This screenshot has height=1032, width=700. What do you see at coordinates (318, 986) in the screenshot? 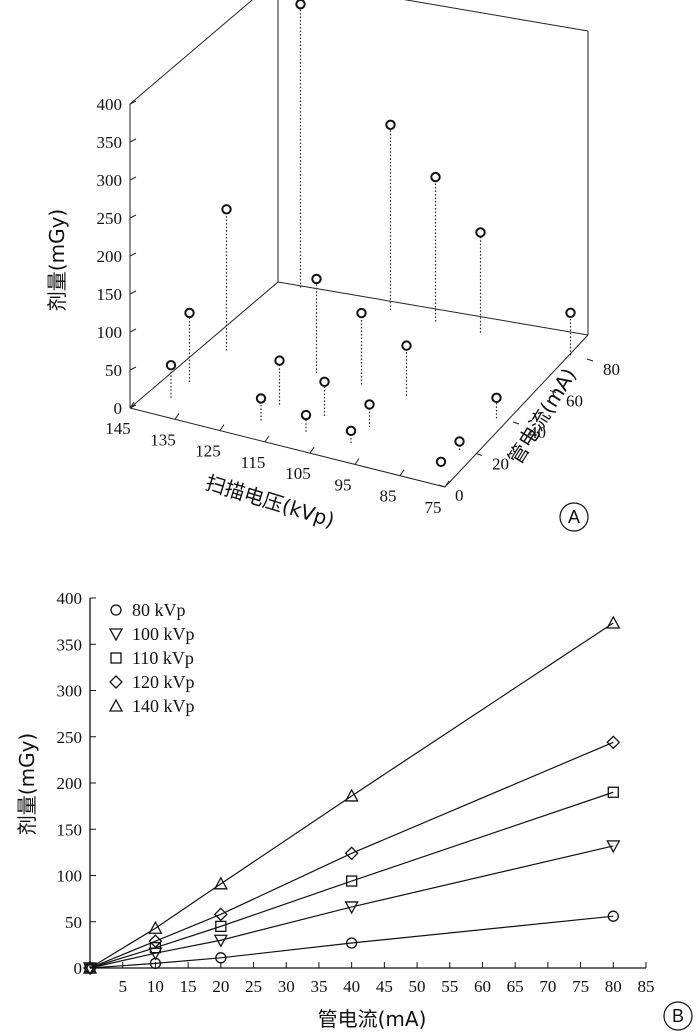
I see `chart-b-x-tick-label: 35` at bounding box center [318, 986].